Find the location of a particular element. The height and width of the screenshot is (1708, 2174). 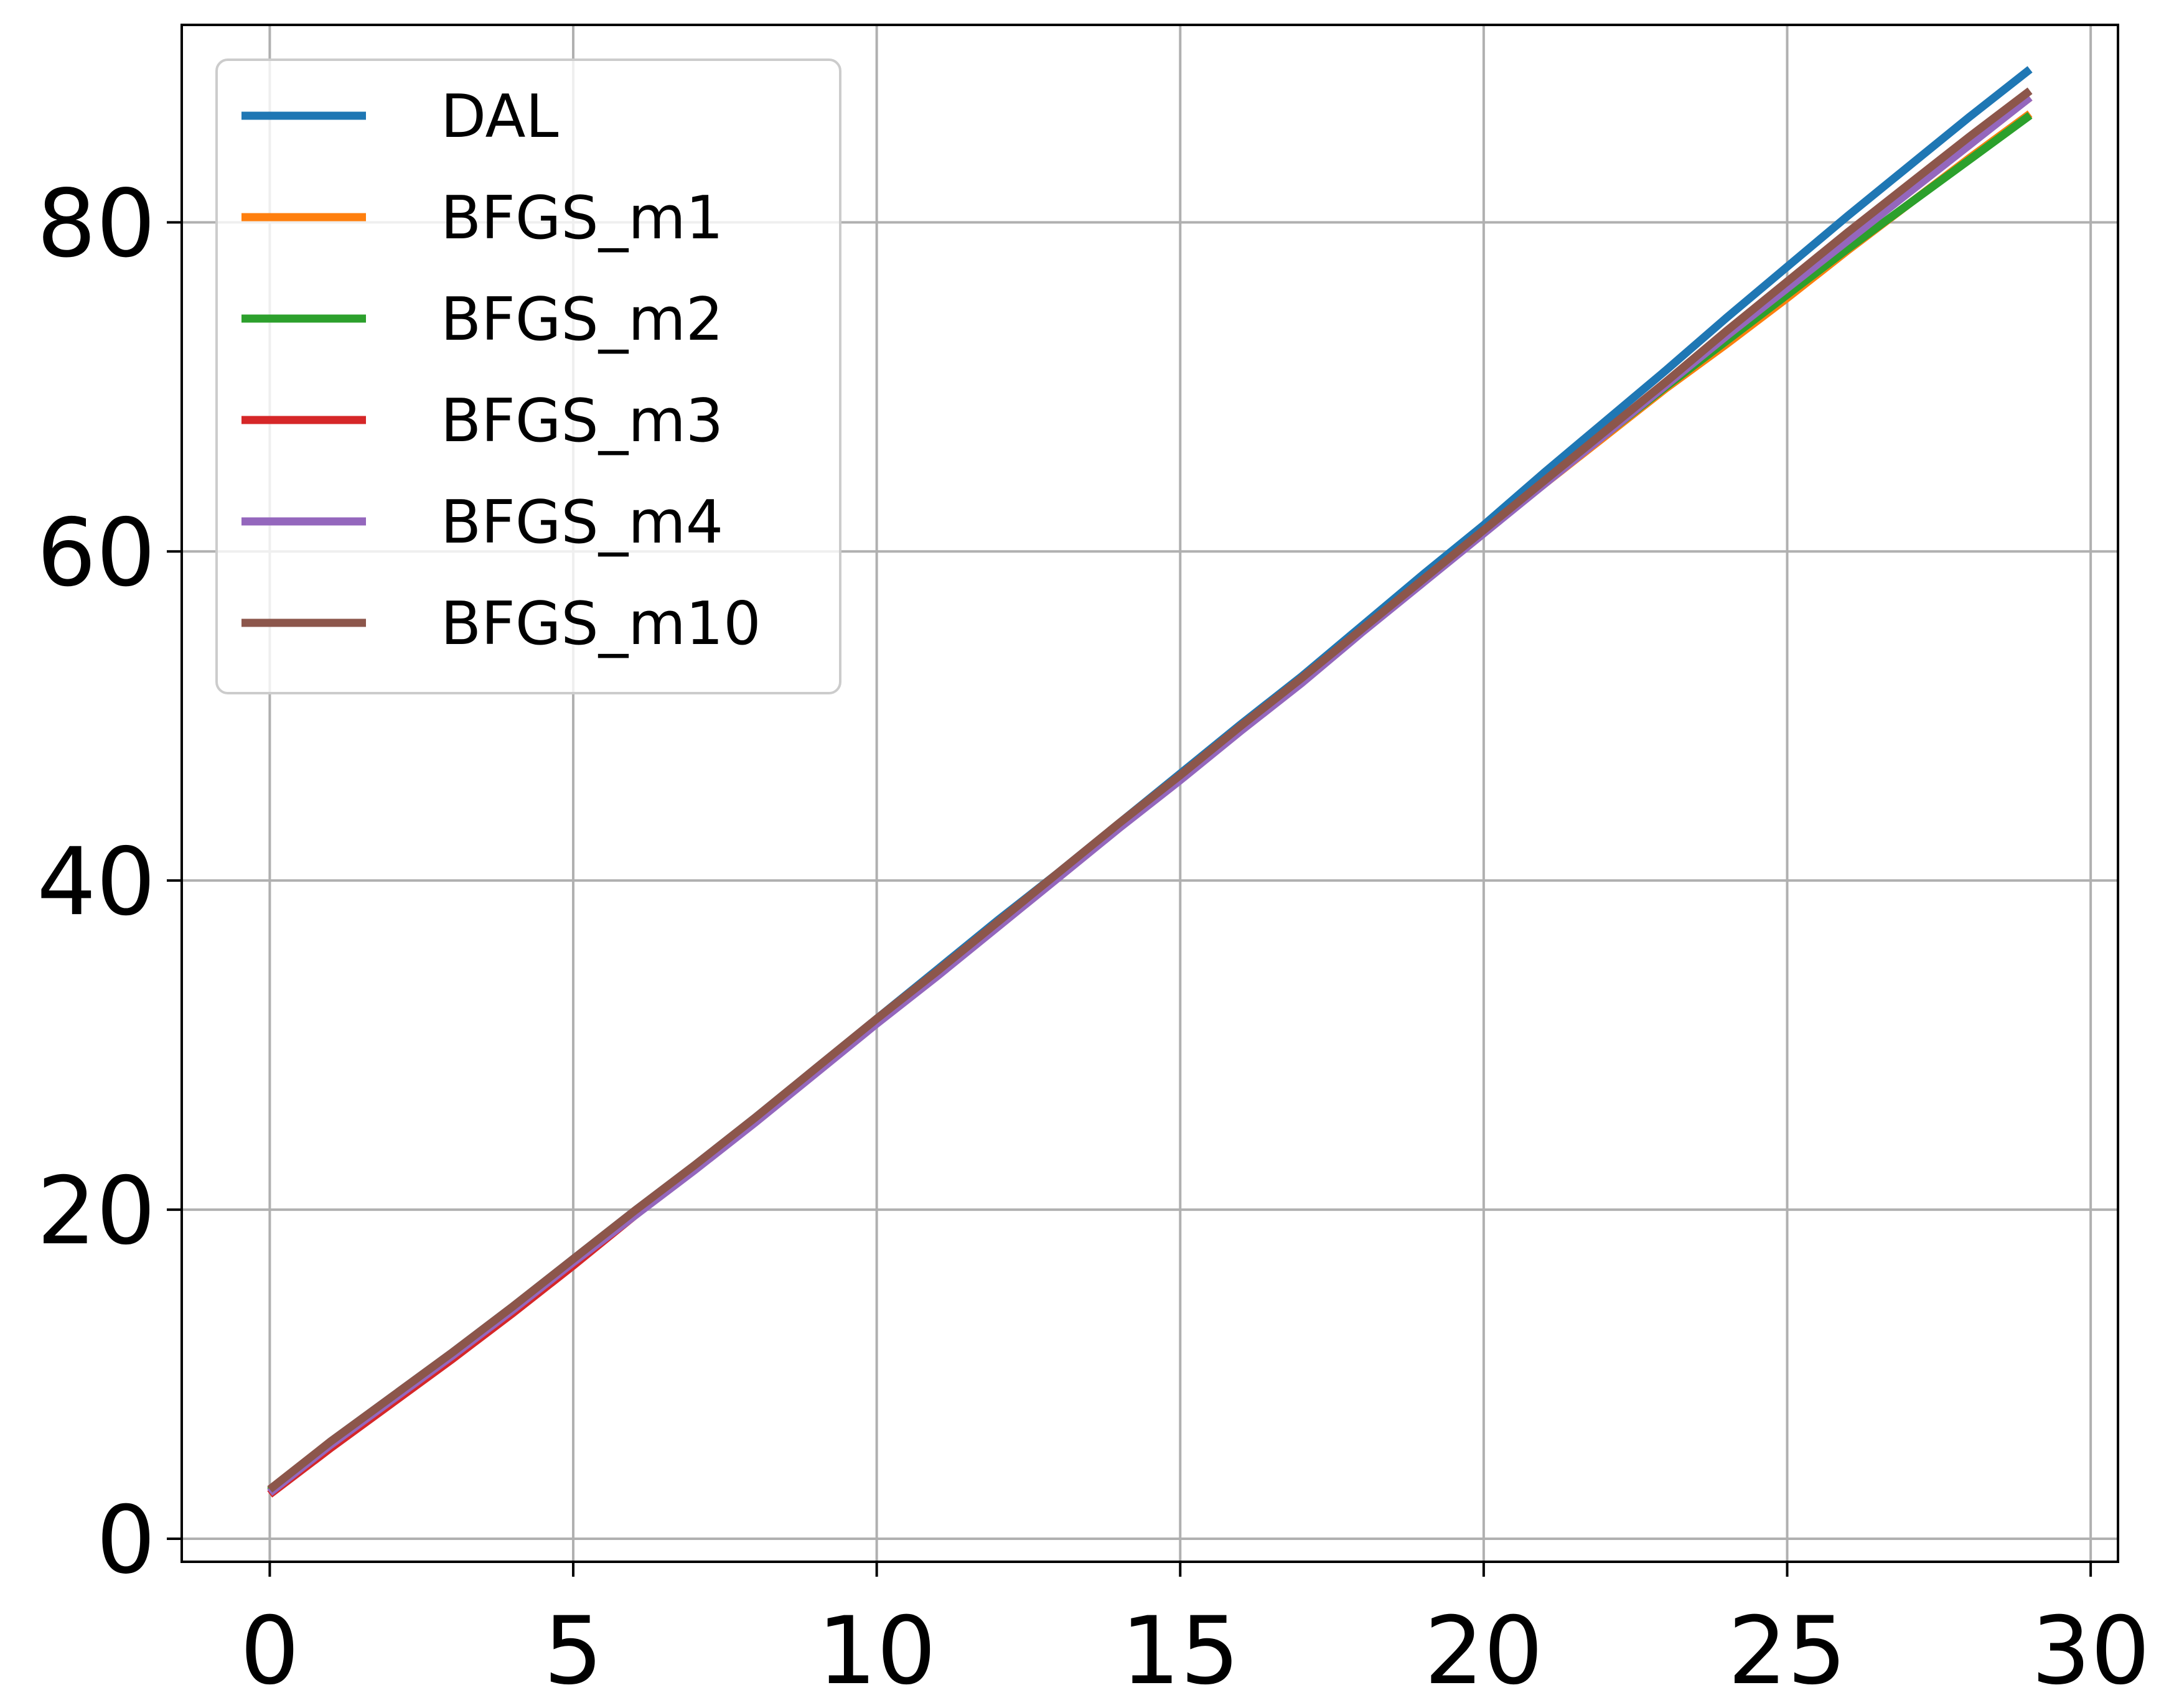

x-tick-label: 20 is located at coordinates (1483, 1652).